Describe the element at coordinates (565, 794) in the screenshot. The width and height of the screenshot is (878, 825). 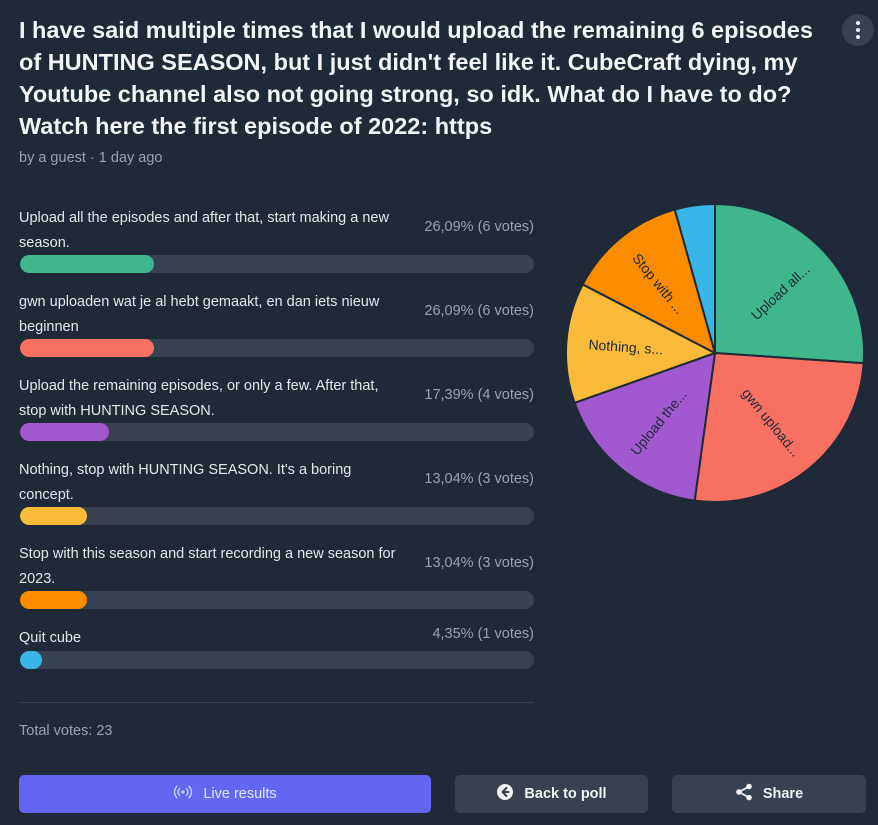
I see `back-to-poll-label: Back to poll` at that location.